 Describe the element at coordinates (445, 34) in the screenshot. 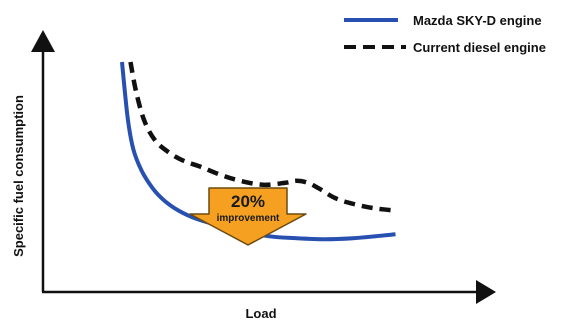

I see `legend: Mazda SKY-D engine Current diesel engine` at that location.